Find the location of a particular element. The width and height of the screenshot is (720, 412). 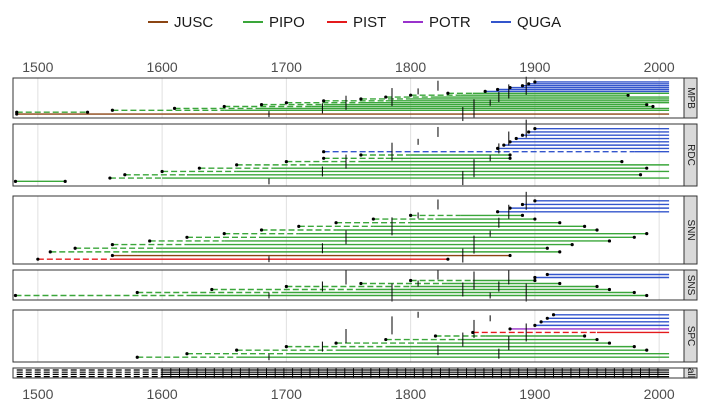

legend-item: POTR is located at coordinates (437, 22).